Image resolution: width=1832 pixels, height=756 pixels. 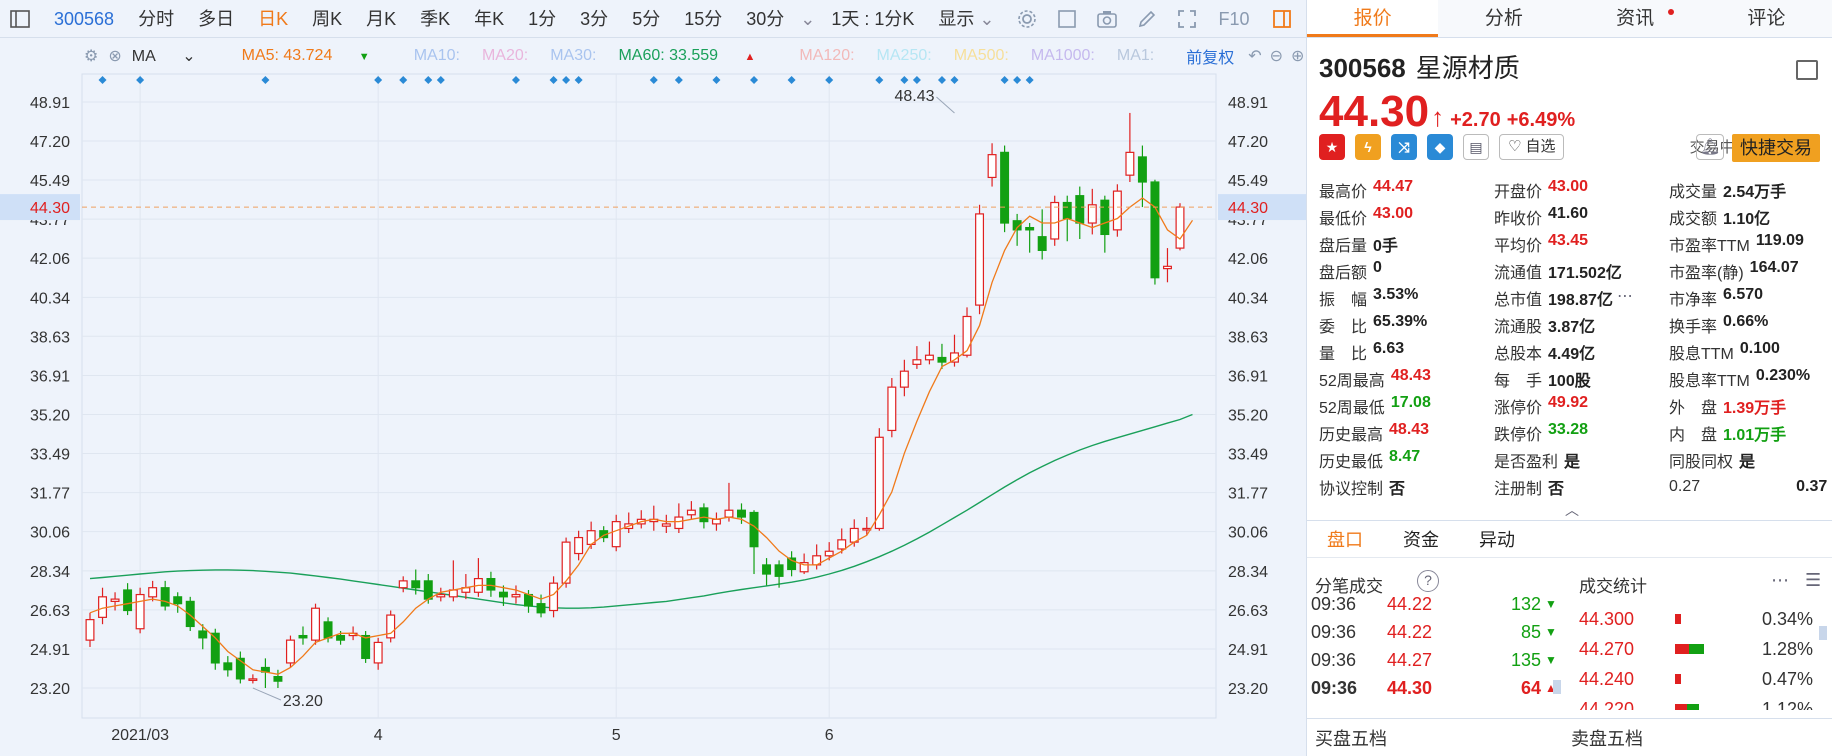 I want to click on stat-label: 涨停价, so click(x=1518, y=408).